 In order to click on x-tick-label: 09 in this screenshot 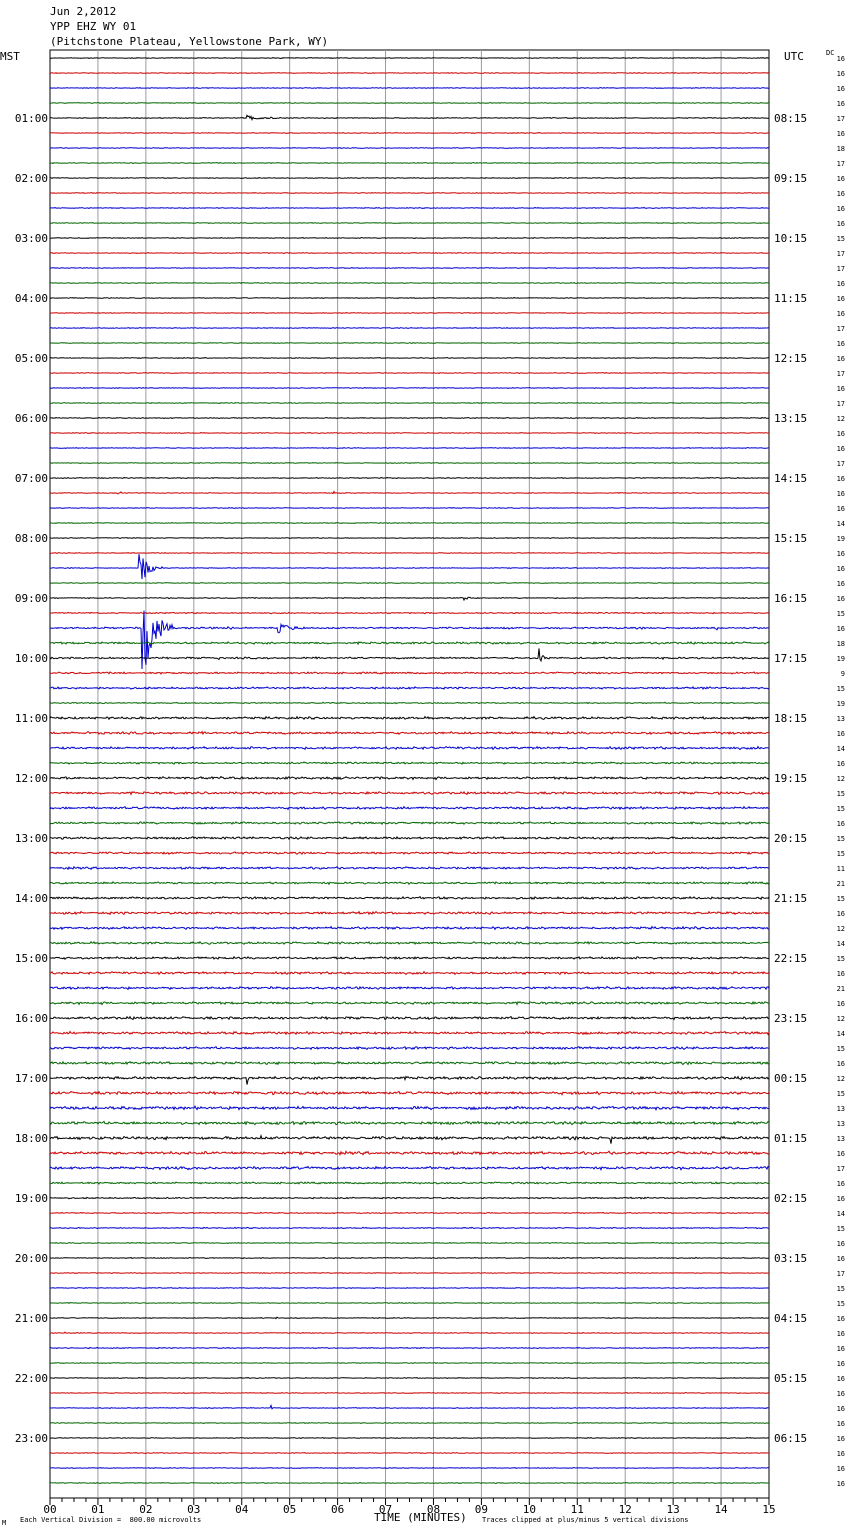, I will do `click(481, 1509)`.